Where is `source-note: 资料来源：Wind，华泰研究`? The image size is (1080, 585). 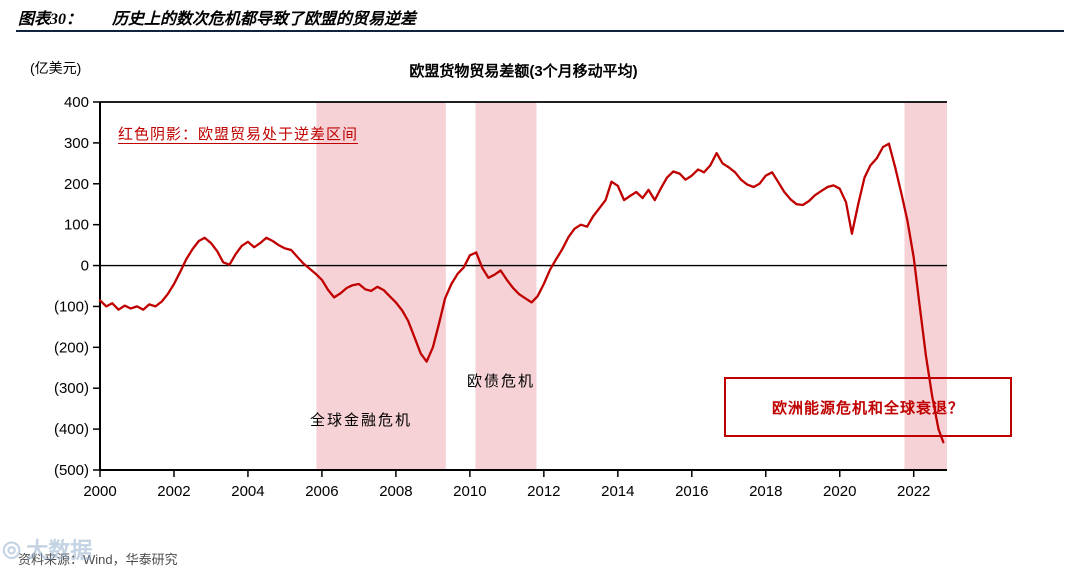 source-note: 资料来源：Wind，华泰研究 is located at coordinates (98, 559).